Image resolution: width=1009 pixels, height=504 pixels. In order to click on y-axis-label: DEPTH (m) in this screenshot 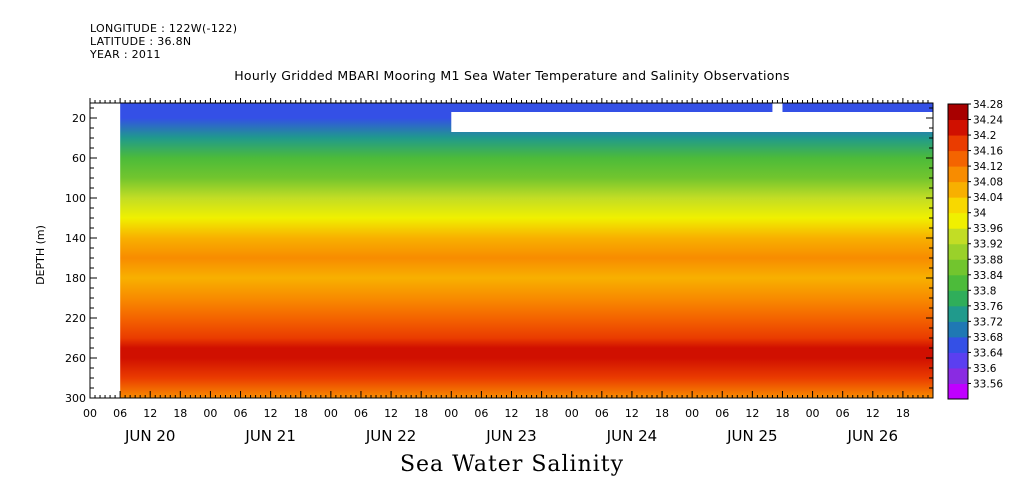, I will do `click(40, 255)`.